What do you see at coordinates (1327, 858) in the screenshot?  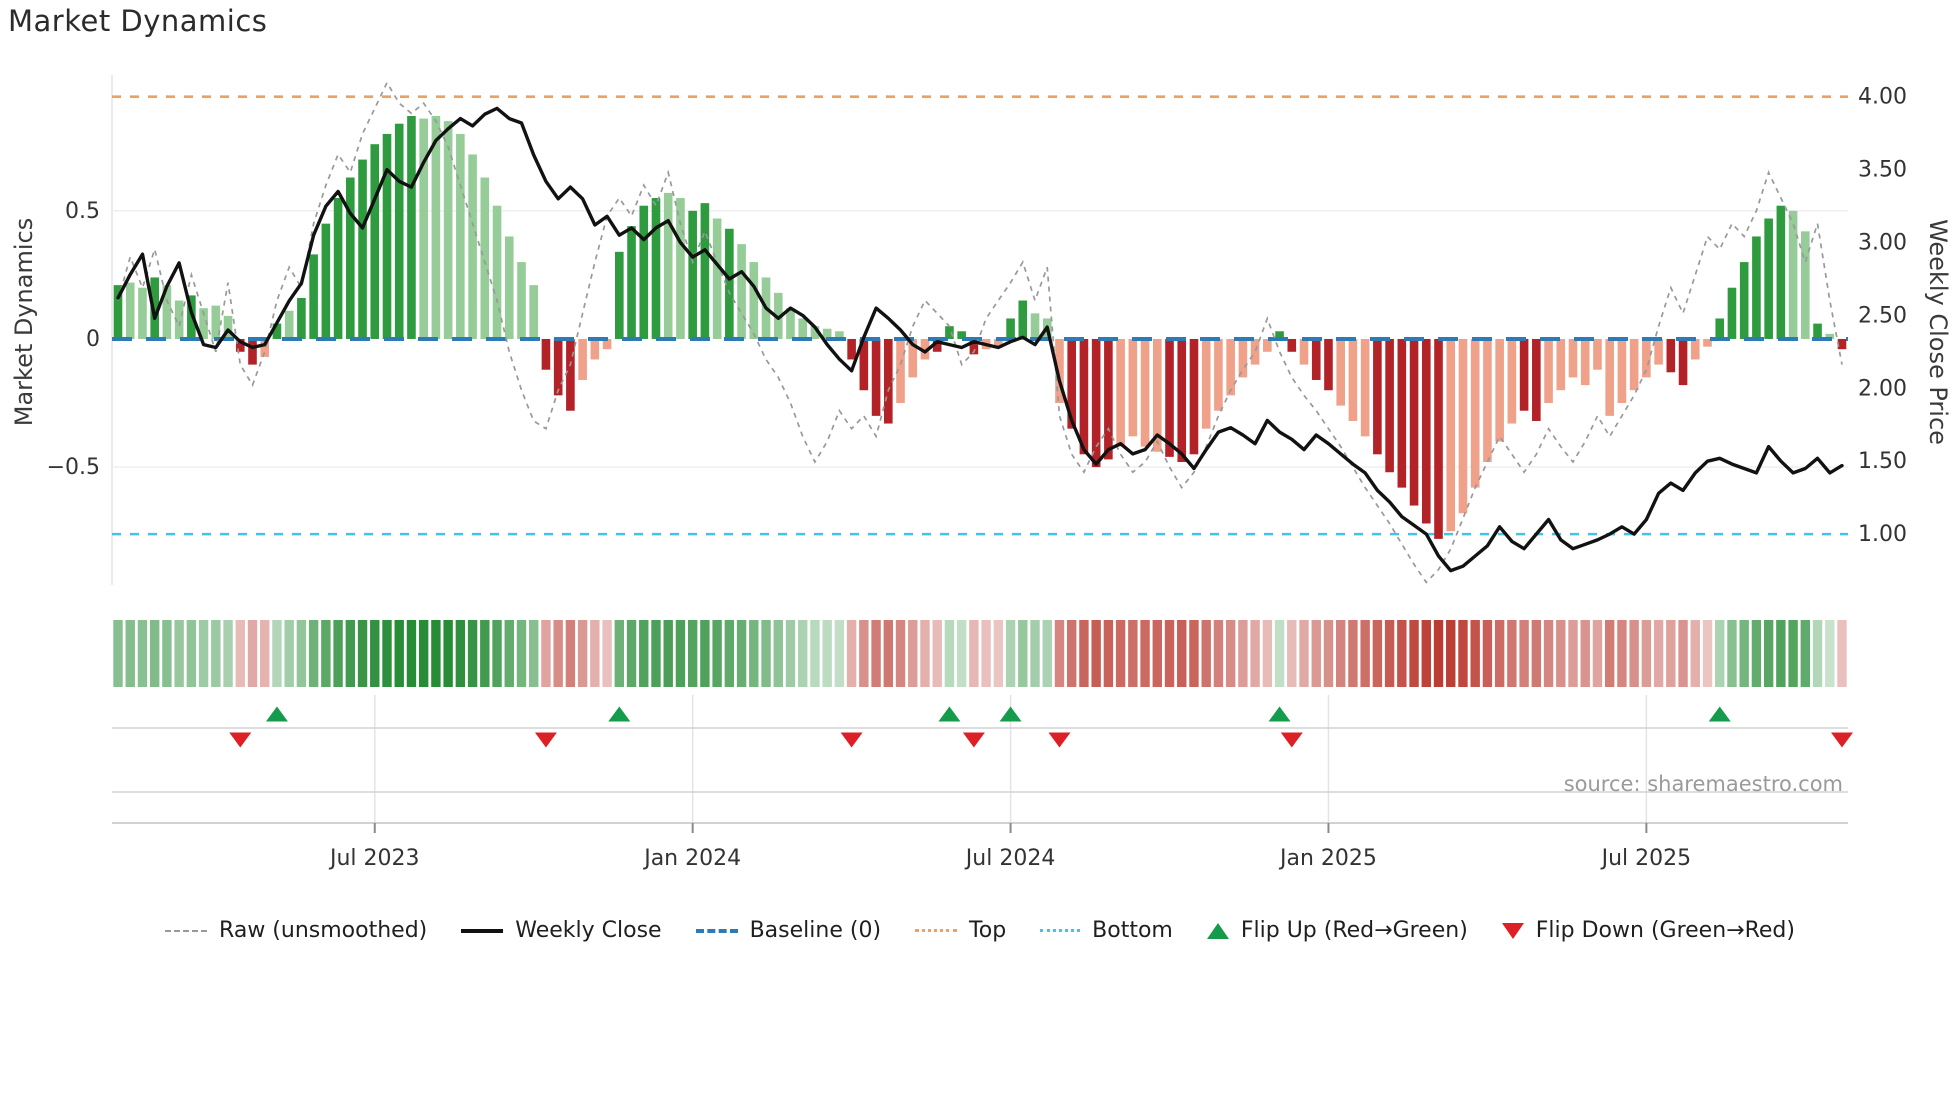 I see `x-tick-label: Jan 2025` at bounding box center [1327, 858].